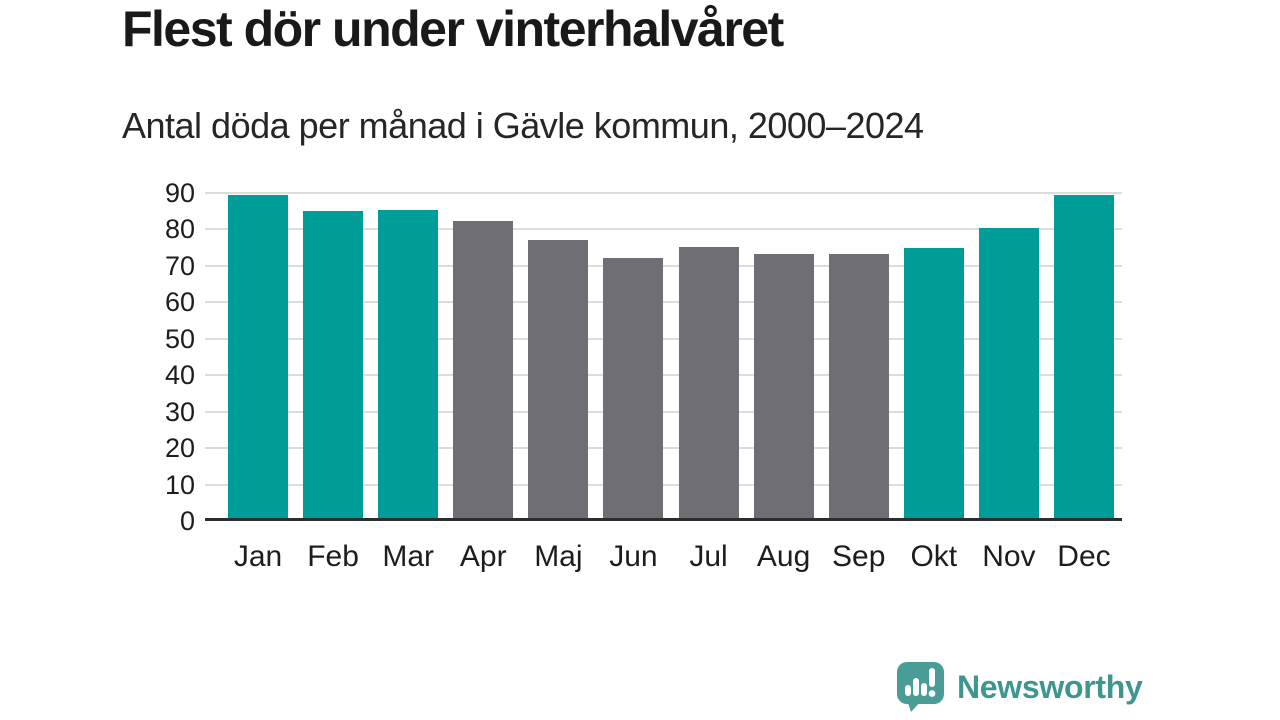 Image resolution: width=1280 pixels, height=720 pixels. I want to click on x-tick-label: Jan, so click(258, 556).